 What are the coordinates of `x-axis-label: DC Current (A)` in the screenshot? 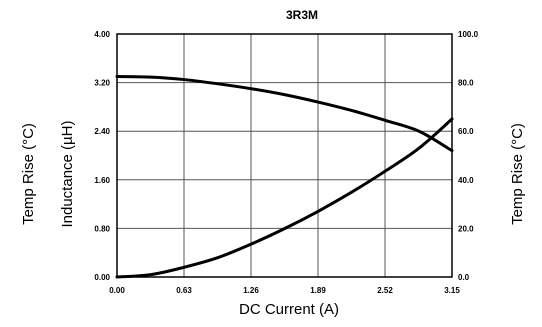 It's located at (289, 309).